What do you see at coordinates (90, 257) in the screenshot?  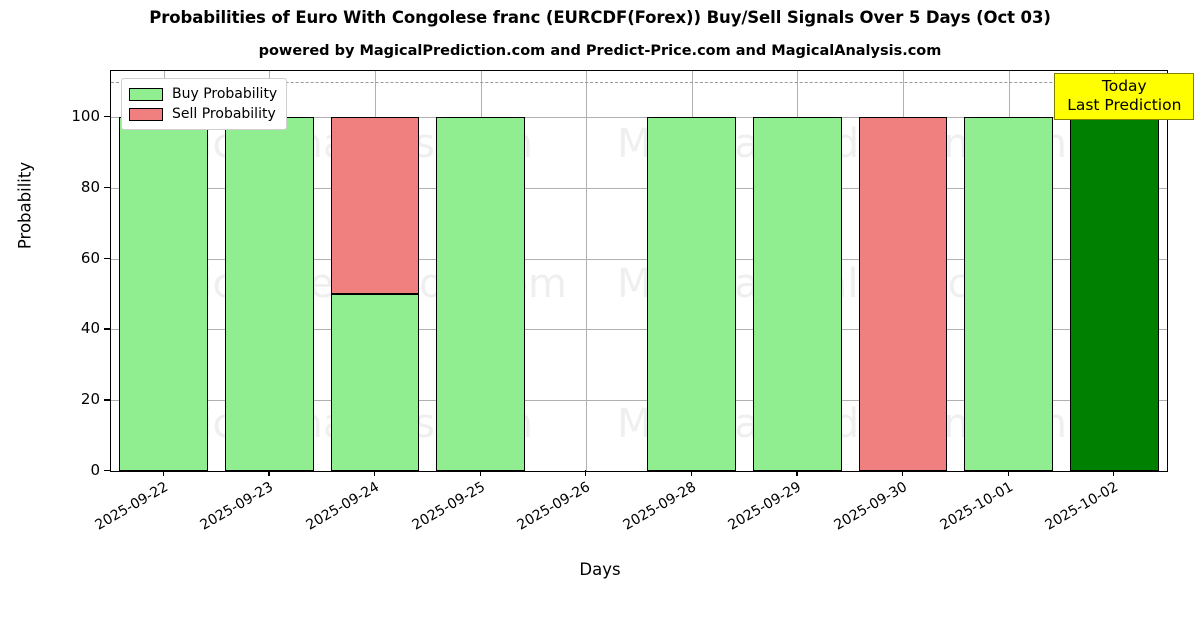 I see `y-axis-tick-label: 60` at bounding box center [90, 257].